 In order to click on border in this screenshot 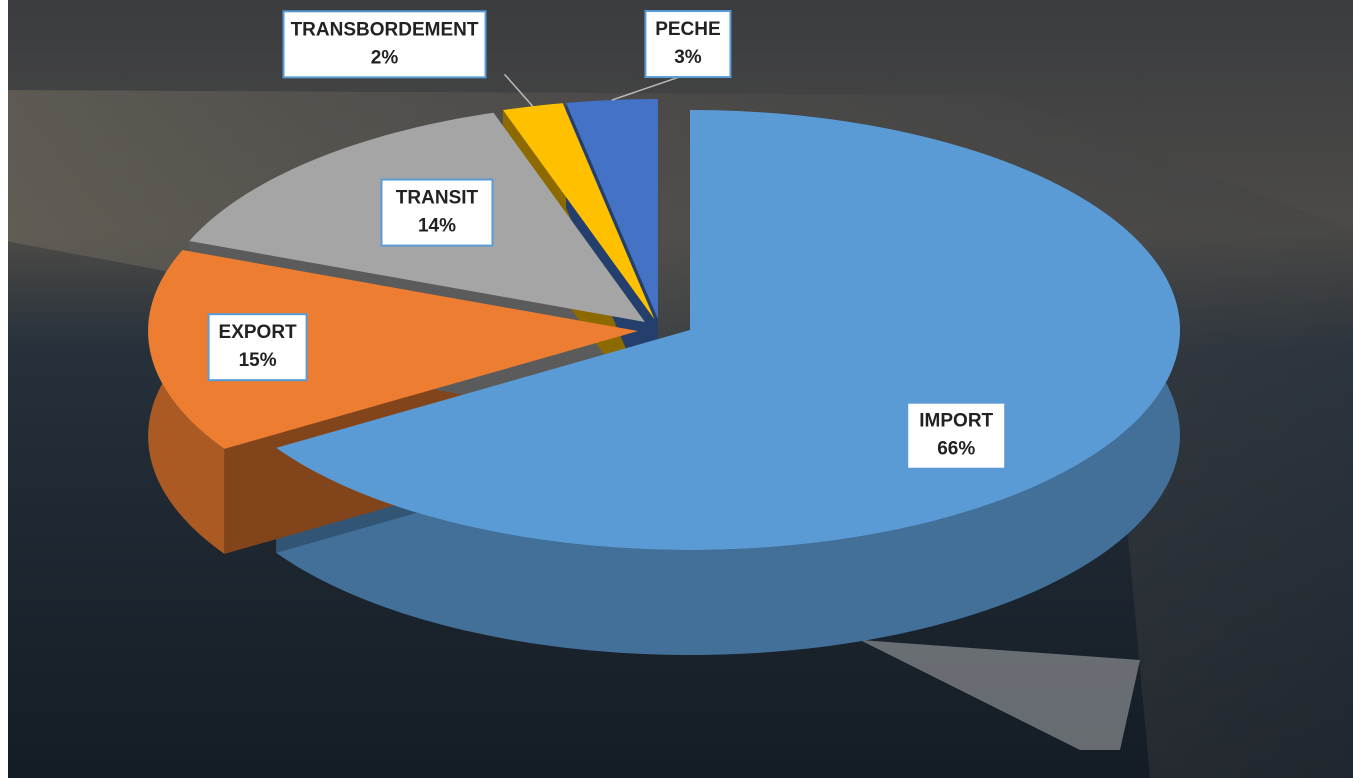, I will do `click(4, 389)`.